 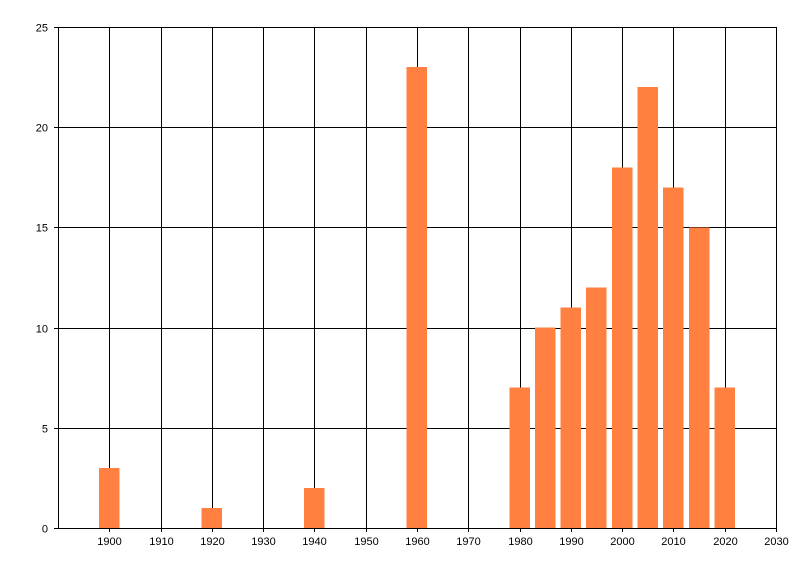 I want to click on x-tick-label: 2010, so click(x=673, y=542).